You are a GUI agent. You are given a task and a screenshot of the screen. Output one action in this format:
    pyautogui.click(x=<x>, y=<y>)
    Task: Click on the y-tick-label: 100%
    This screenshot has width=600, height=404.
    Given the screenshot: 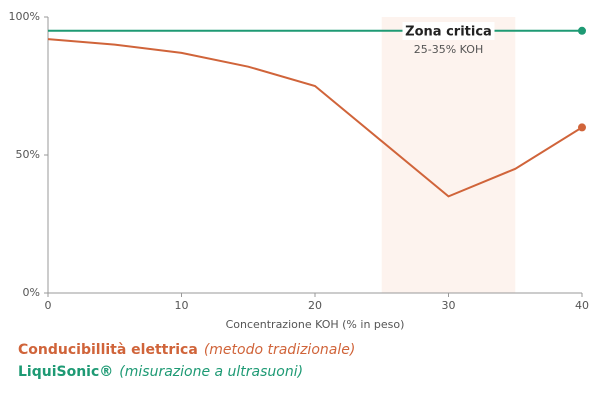 What is the action you would take?
    pyautogui.click(x=24, y=16)
    